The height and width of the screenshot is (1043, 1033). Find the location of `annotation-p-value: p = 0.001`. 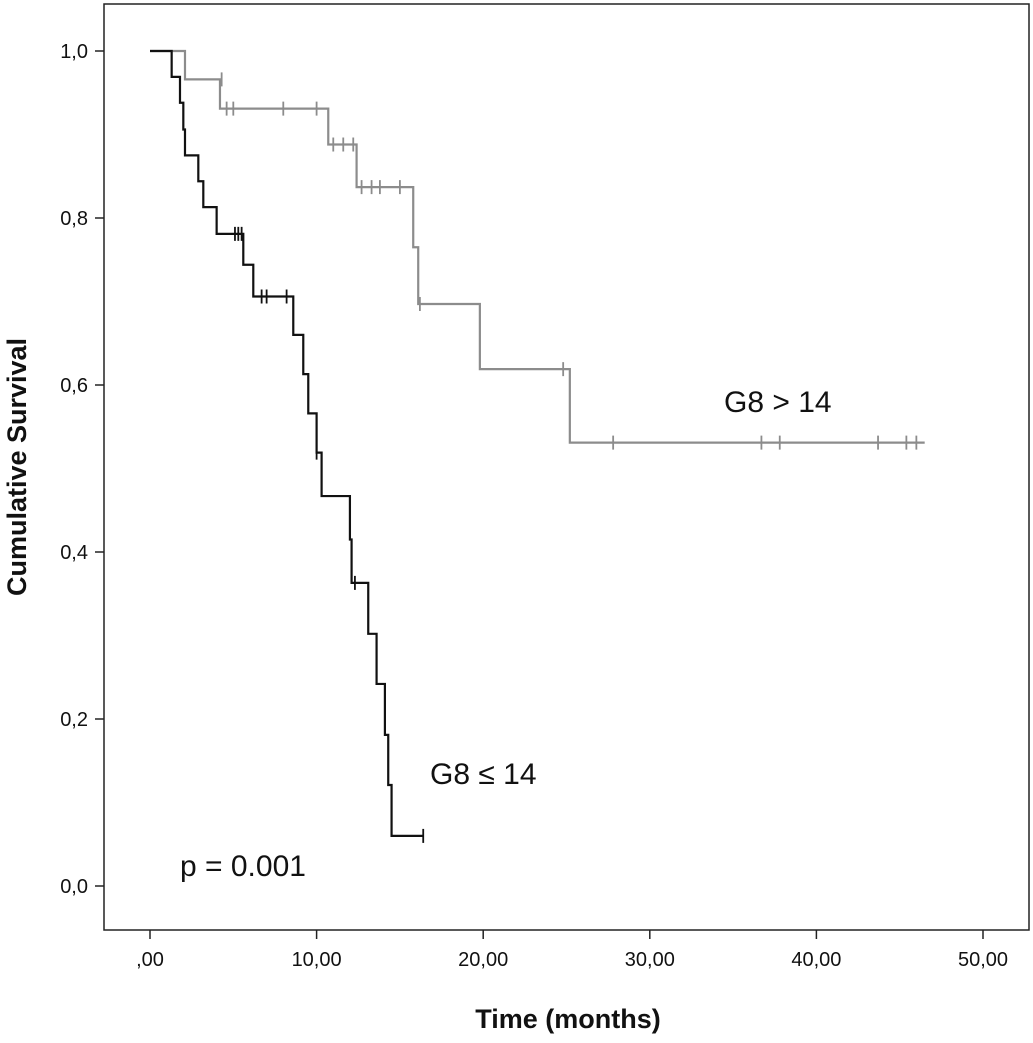

annotation-p-value: p = 0.001 is located at coordinates (243, 866).